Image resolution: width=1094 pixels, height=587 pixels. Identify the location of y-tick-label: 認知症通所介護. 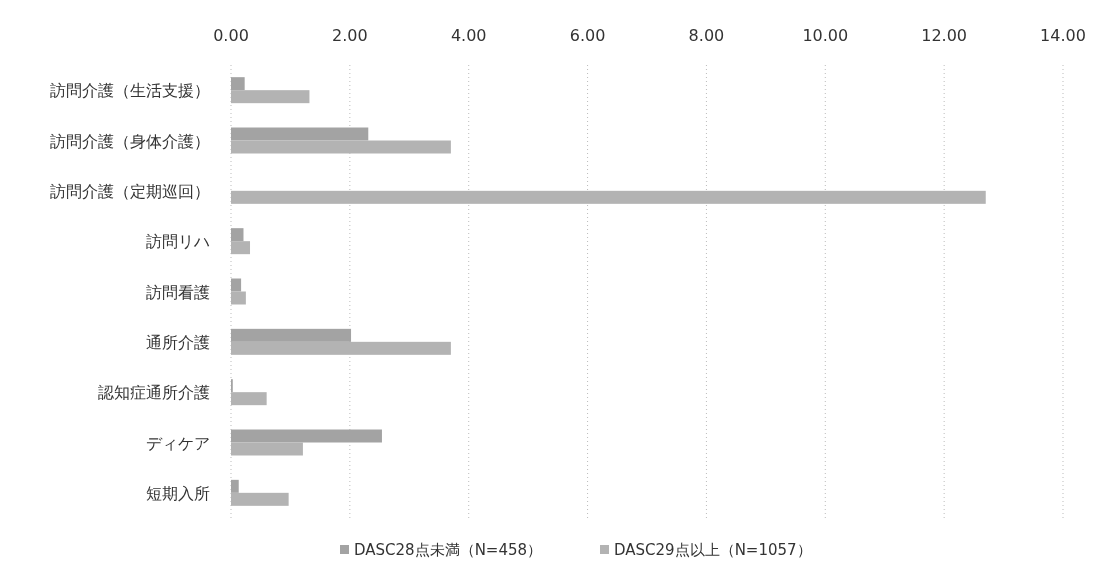
(154, 393).